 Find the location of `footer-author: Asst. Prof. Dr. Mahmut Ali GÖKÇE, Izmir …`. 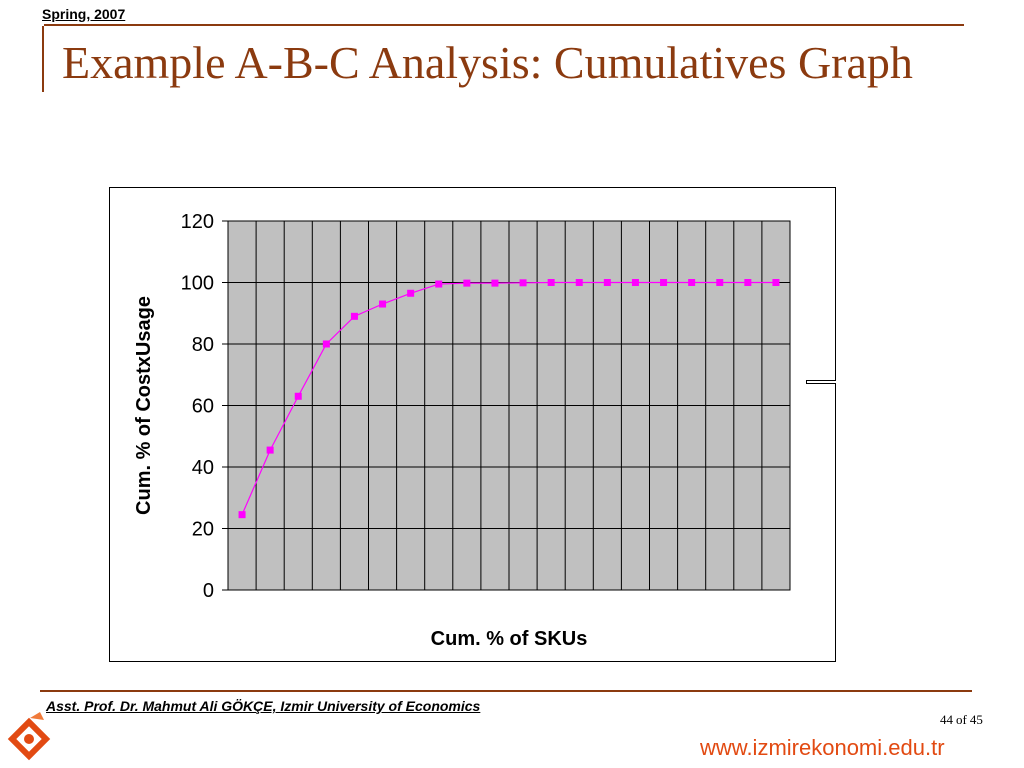

footer-author: Asst. Prof. Dr. Mahmut Ali GÖKÇE, Izmir … is located at coordinates (263, 706).